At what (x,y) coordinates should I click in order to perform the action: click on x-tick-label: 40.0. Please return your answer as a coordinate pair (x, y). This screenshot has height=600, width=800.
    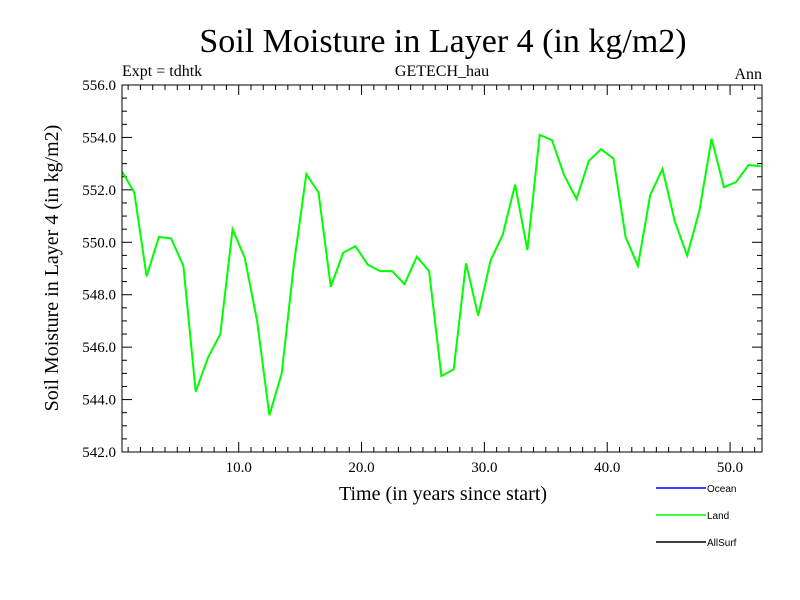
    Looking at the image, I should click on (607, 468).